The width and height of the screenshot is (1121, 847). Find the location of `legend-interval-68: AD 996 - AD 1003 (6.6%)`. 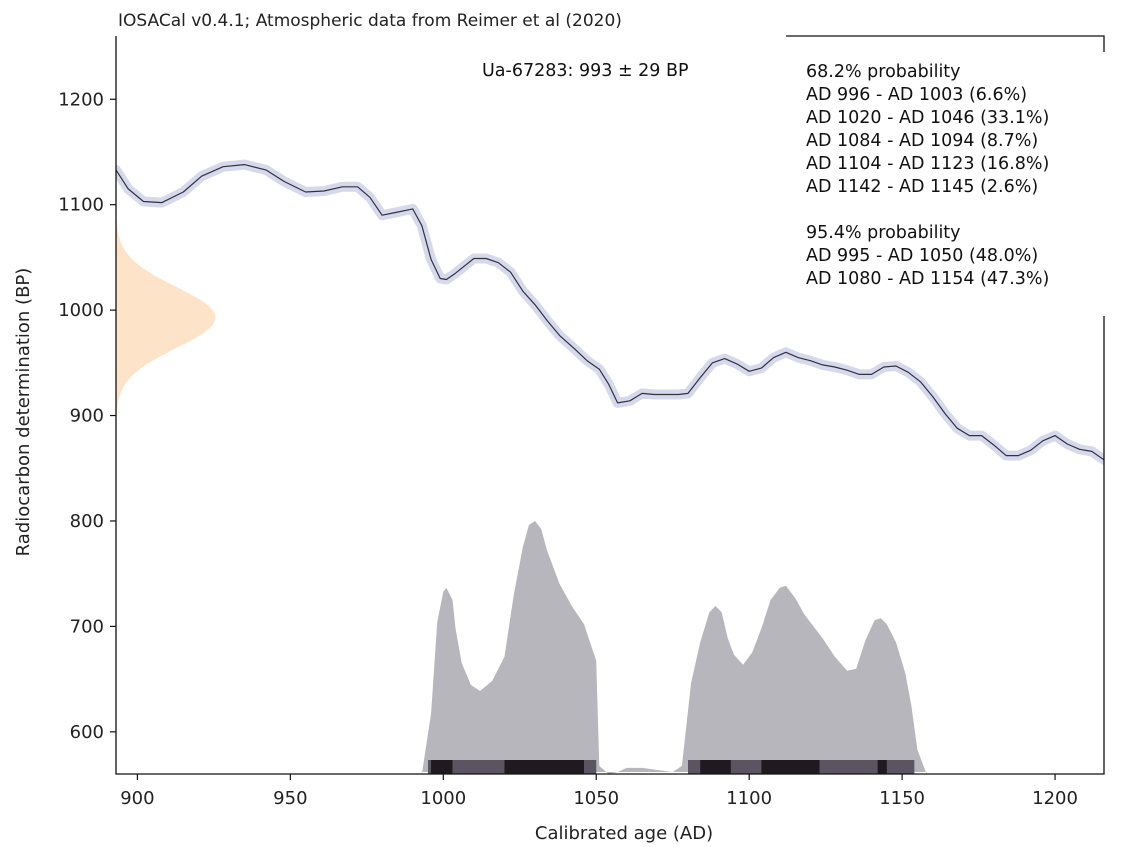

legend-interval-68: AD 996 - AD 1003 (6.6%) is located at coordinates (916, 95).